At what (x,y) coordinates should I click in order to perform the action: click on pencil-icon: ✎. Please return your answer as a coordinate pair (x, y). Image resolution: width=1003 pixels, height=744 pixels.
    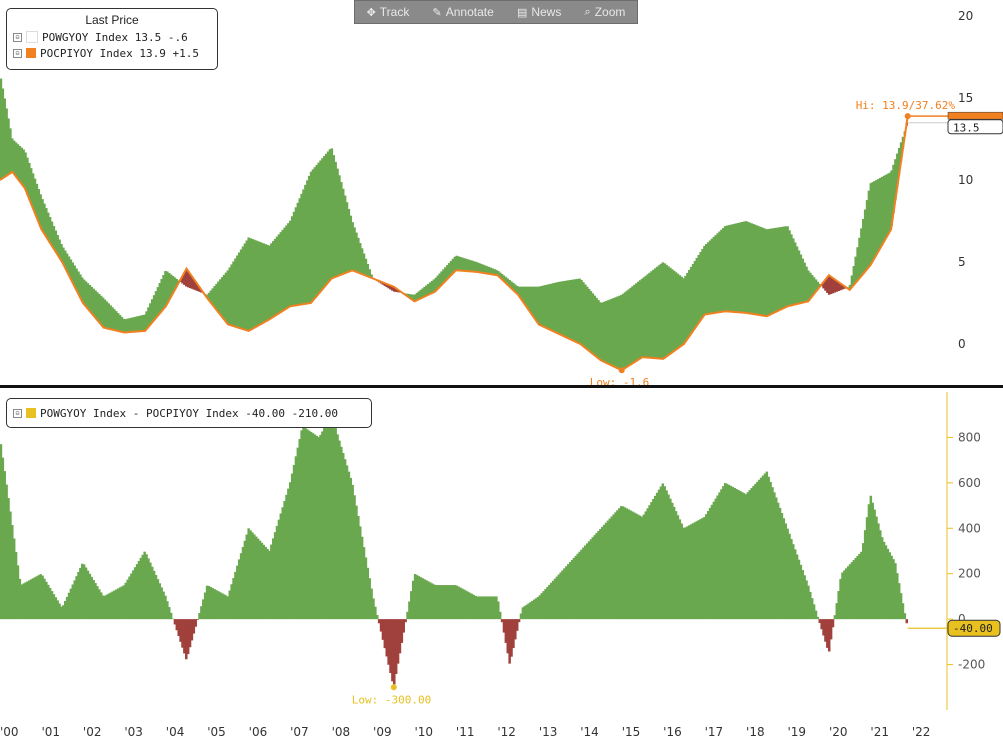
    Looking at the image, I should click on (437, 12).